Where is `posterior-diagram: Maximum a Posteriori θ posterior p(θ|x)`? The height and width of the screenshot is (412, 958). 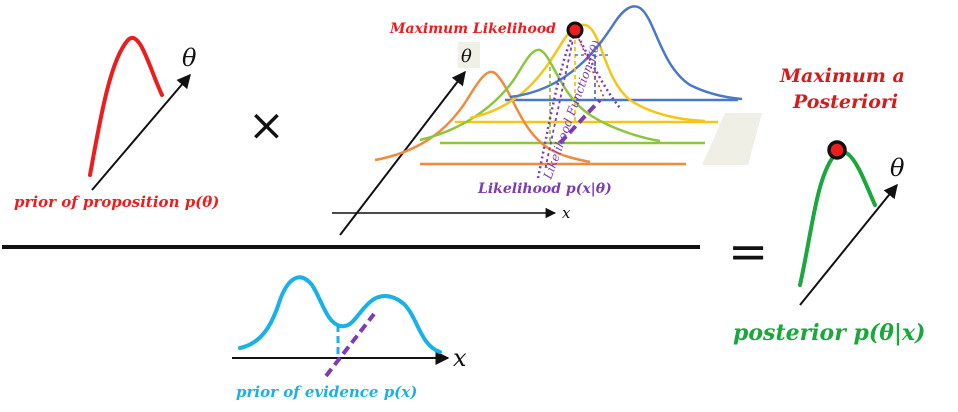 posterior-diagram: Maximum a Posteriori θ posterior p(θ|x) is located at coordinates (829, 205).